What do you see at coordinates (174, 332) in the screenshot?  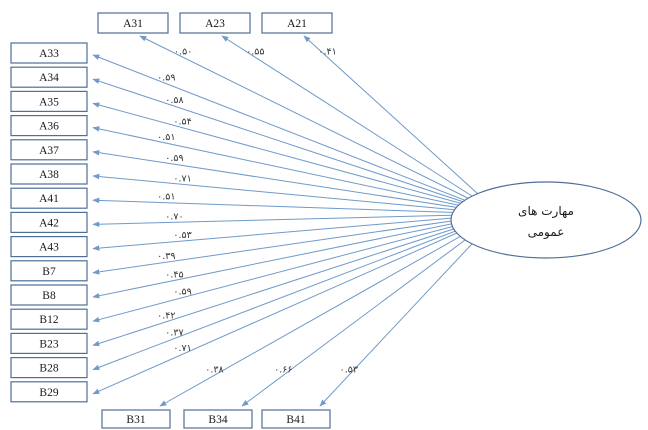 I see `path-coefficient: ۰.۳۷` at bounding box center [174, 332].